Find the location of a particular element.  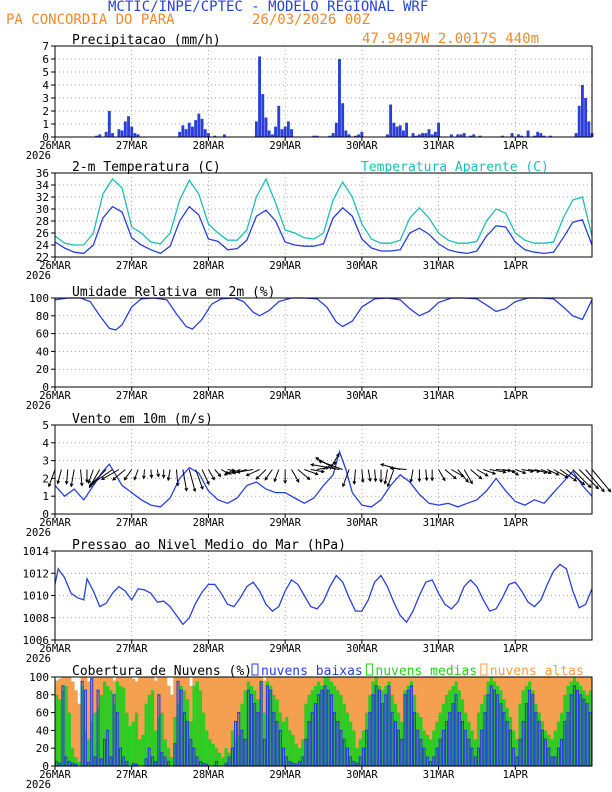

header-run-date: 26/03/2026 00Z is located at coordinates (311, 20).